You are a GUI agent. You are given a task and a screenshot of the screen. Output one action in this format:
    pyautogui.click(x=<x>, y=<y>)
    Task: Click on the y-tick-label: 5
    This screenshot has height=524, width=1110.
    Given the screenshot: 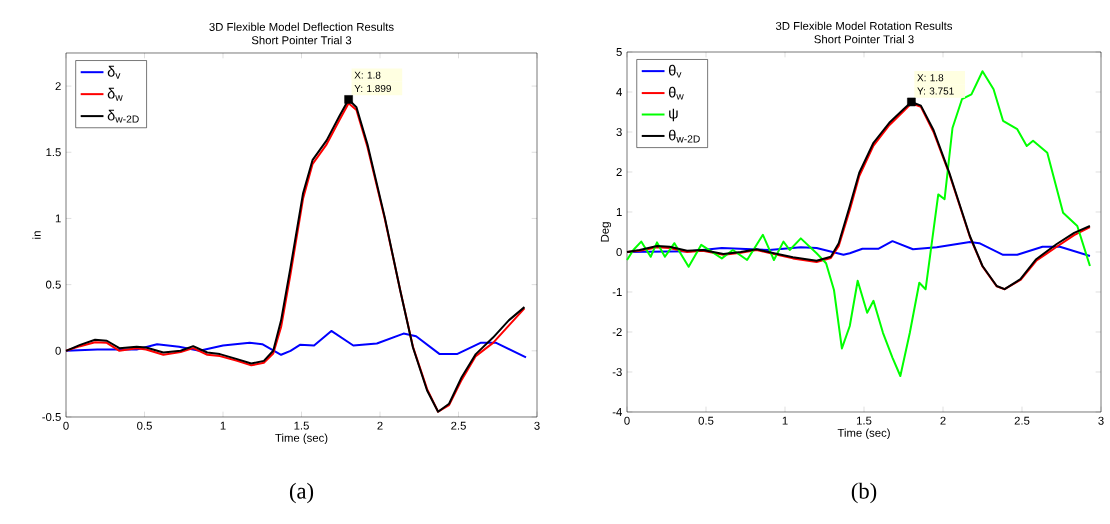 What is the action you would take?
    pyautogui.click(x=619, y=52)
    